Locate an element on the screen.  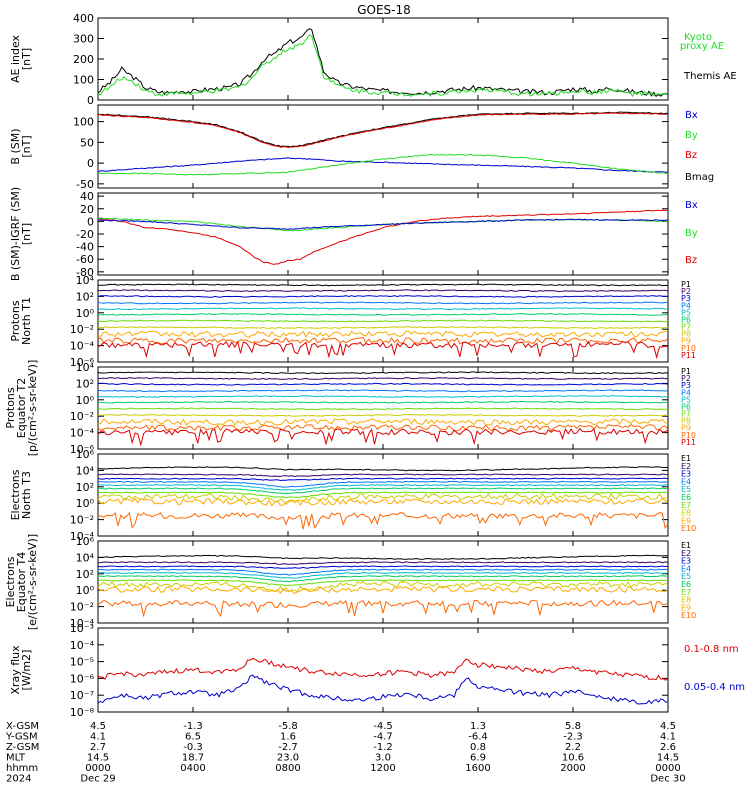
x-row-value: 1600 is located at coordinates (477, 768).